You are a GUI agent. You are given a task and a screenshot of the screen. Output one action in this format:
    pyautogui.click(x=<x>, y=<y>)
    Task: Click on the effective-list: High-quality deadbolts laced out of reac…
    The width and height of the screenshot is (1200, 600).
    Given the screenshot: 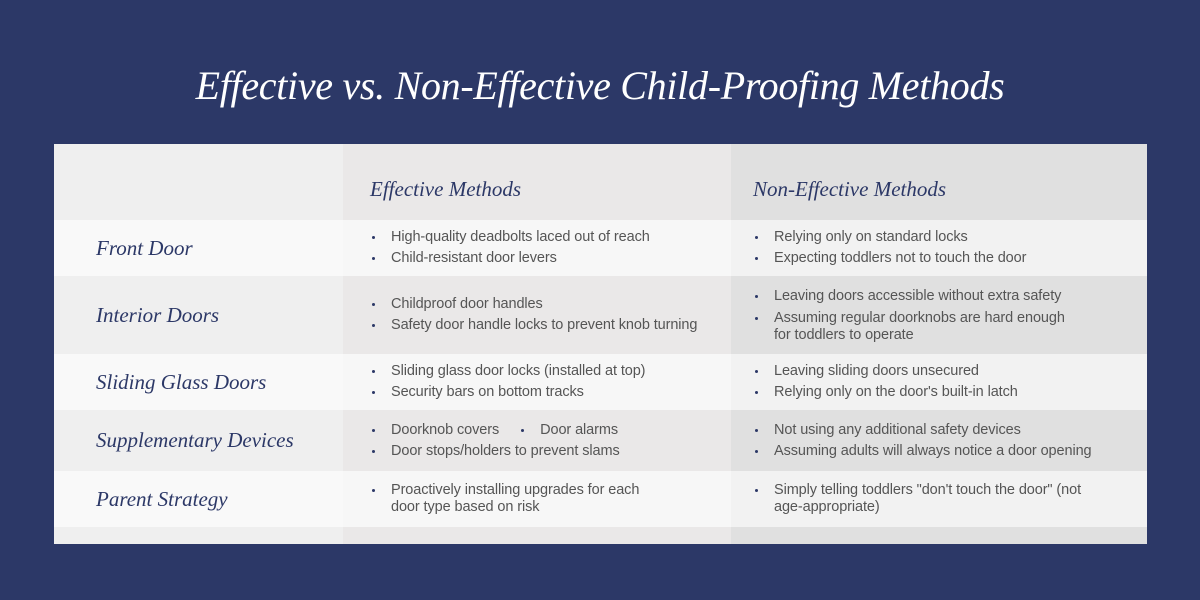 What is the action you would take?
    pyautogui.click(x=550, y=248)
    